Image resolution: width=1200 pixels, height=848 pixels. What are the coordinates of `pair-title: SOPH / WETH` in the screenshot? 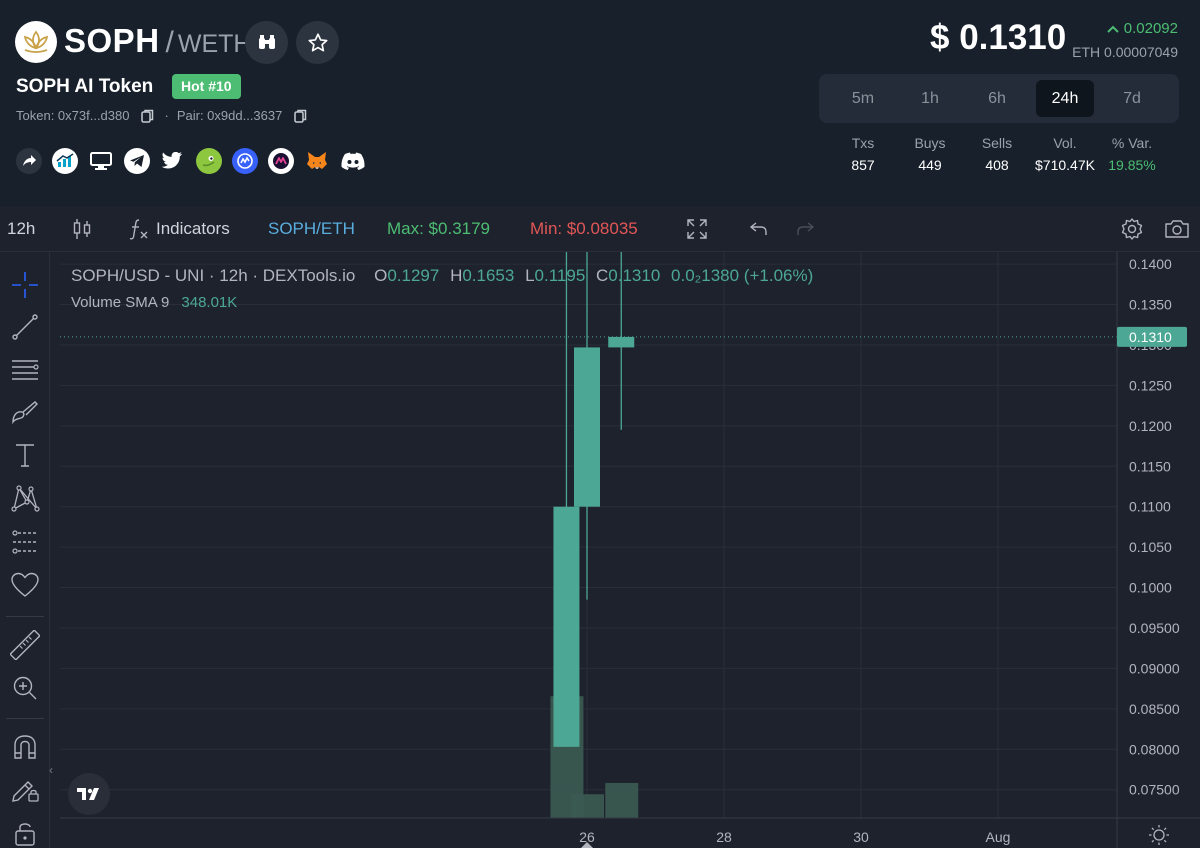 It's located at (157, 42).